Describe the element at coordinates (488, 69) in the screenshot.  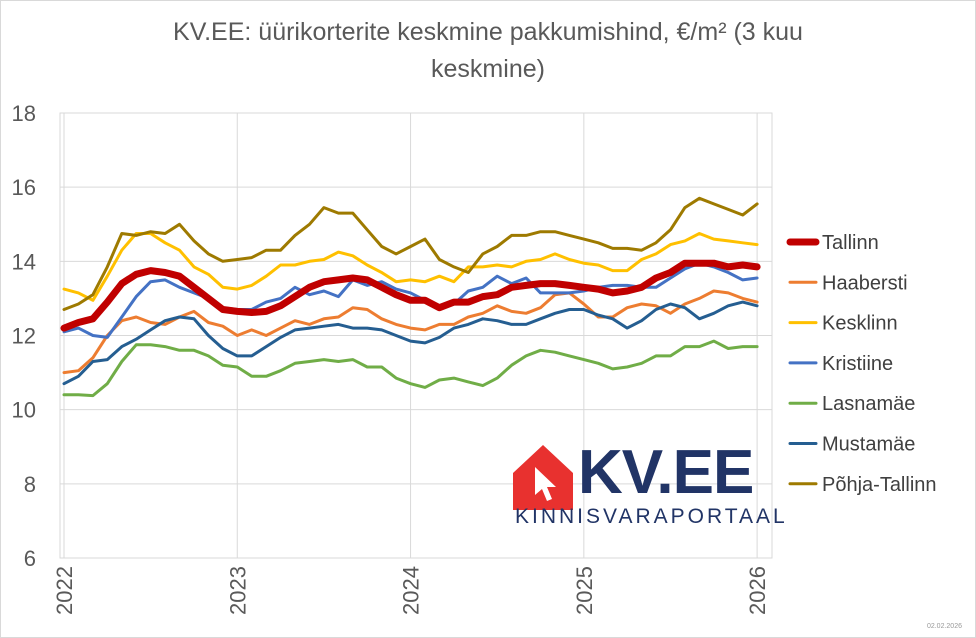
I see `chart-title-line-2: keskmine)` at that location.